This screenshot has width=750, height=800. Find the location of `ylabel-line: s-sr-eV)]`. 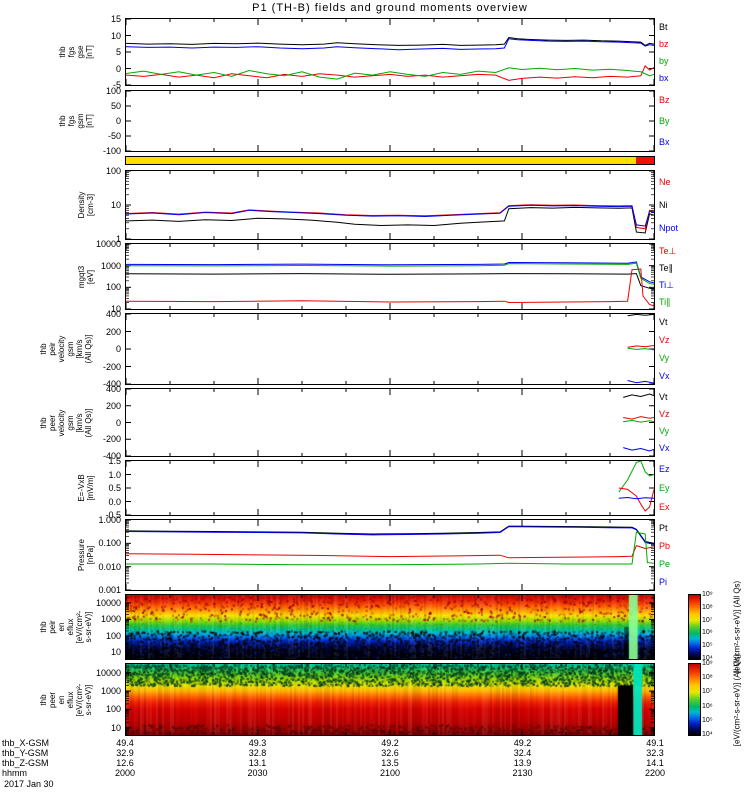

ylabel-line: s-sr-eV)] is located at coordinates (88, 627).